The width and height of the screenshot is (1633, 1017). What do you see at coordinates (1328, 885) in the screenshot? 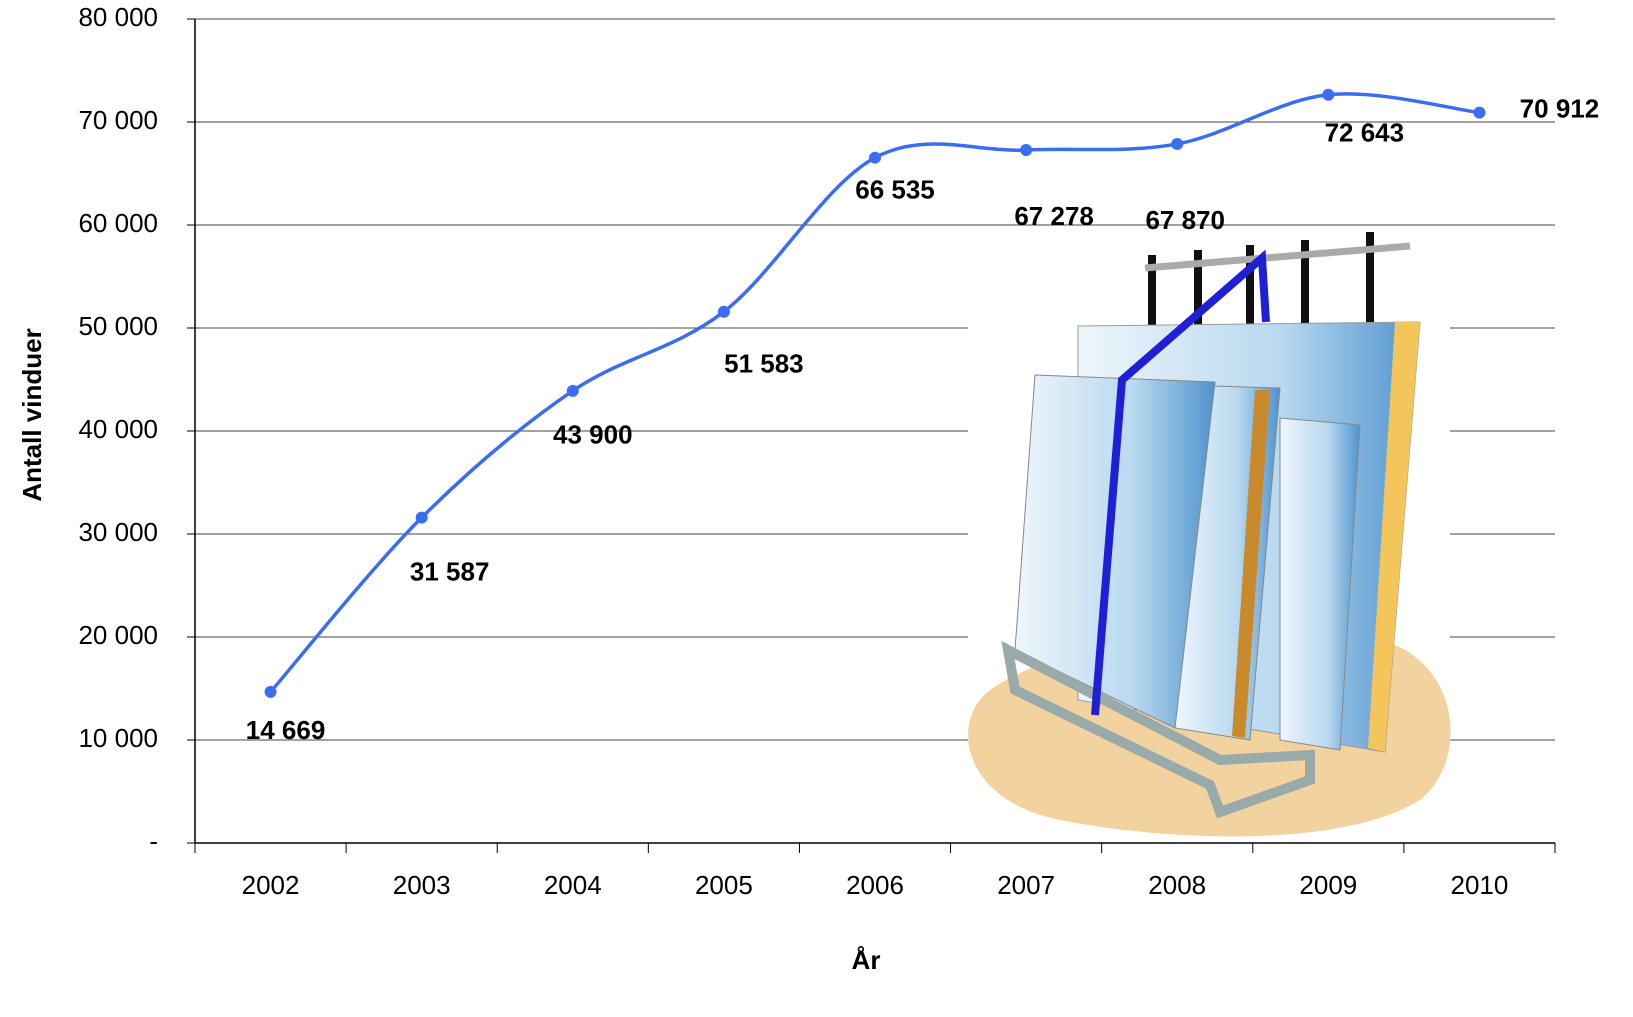
I see `x-tick-label: 2009` at bounding box center [1328, 885].